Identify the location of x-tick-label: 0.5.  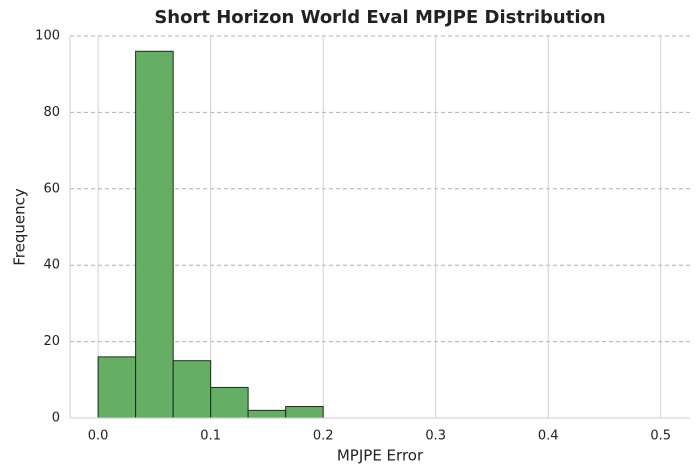
(660, 436).